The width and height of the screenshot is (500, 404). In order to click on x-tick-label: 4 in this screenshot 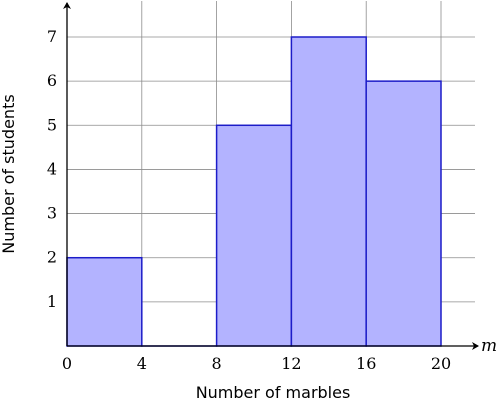, I will do `click(142, 363)`.